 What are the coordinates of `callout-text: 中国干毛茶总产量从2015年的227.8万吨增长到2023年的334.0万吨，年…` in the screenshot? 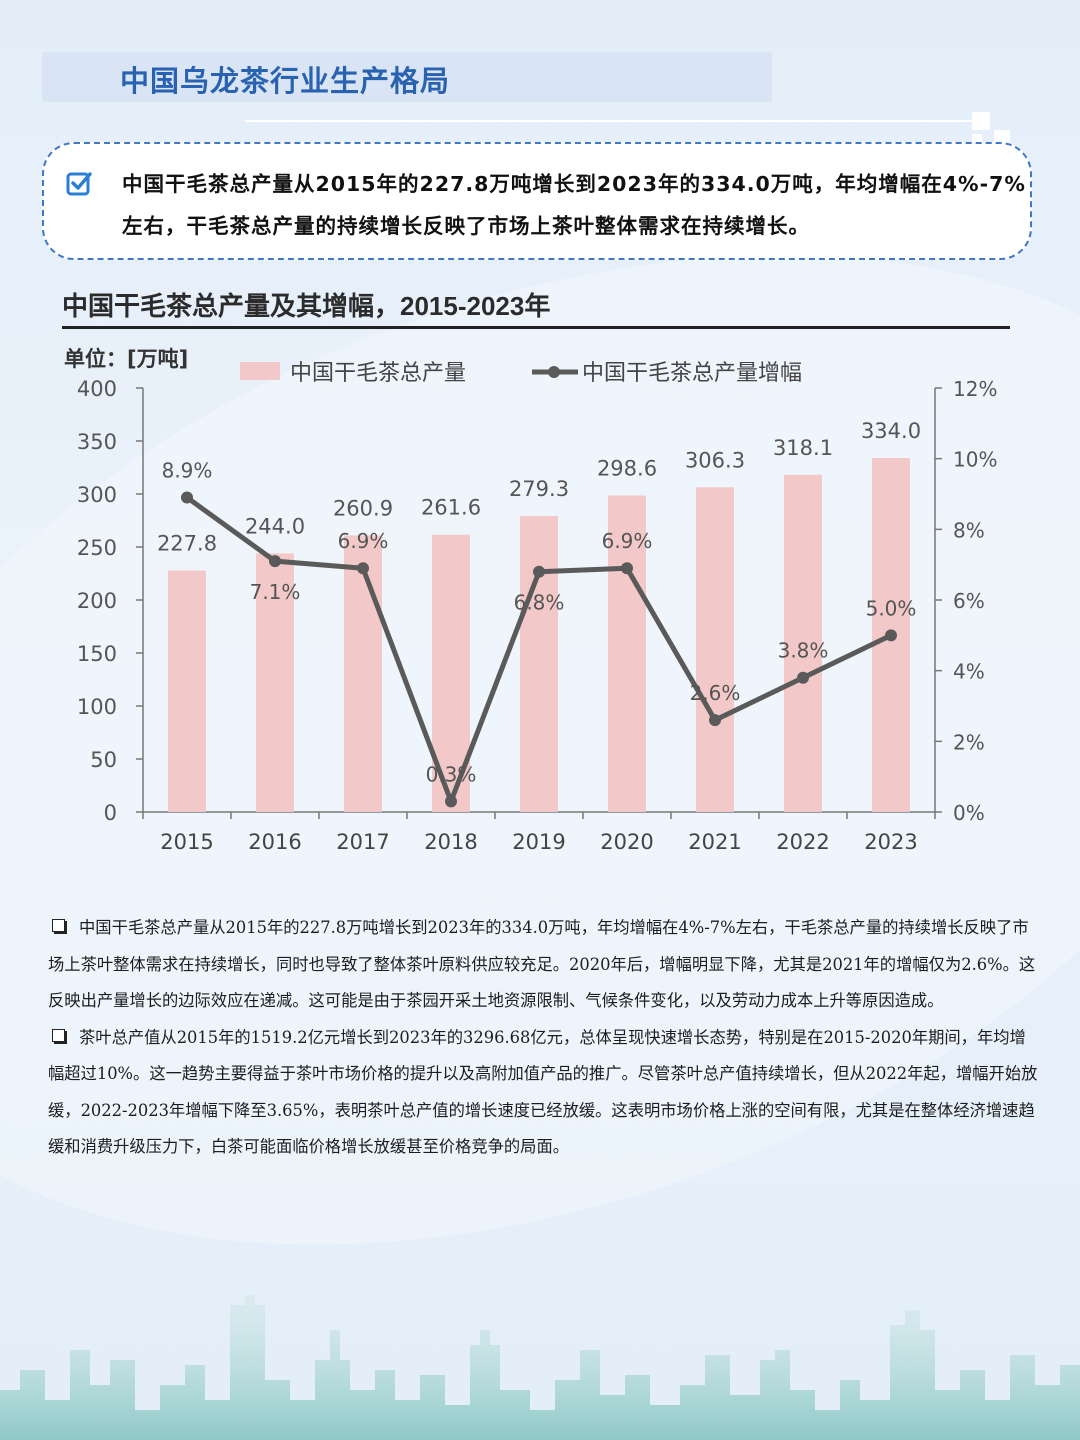 It's located at (574, 205).